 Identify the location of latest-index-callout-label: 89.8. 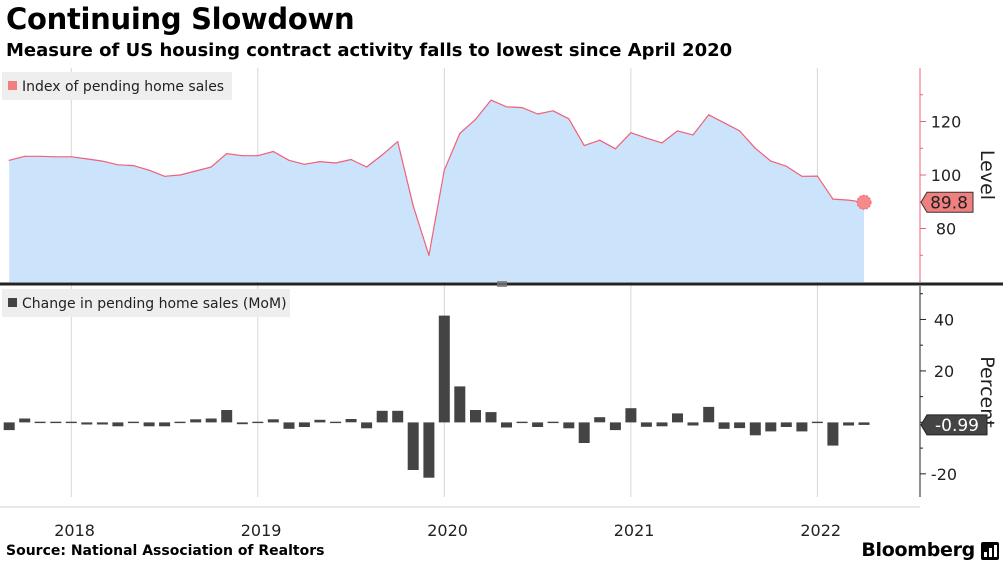
(949, 203).